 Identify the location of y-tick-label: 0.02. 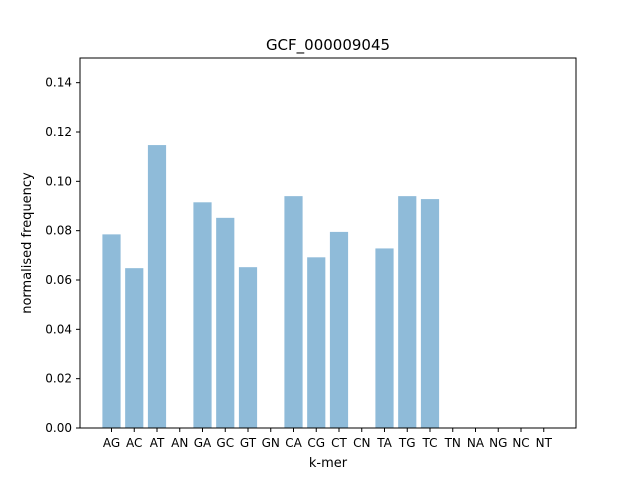
(58, 379).